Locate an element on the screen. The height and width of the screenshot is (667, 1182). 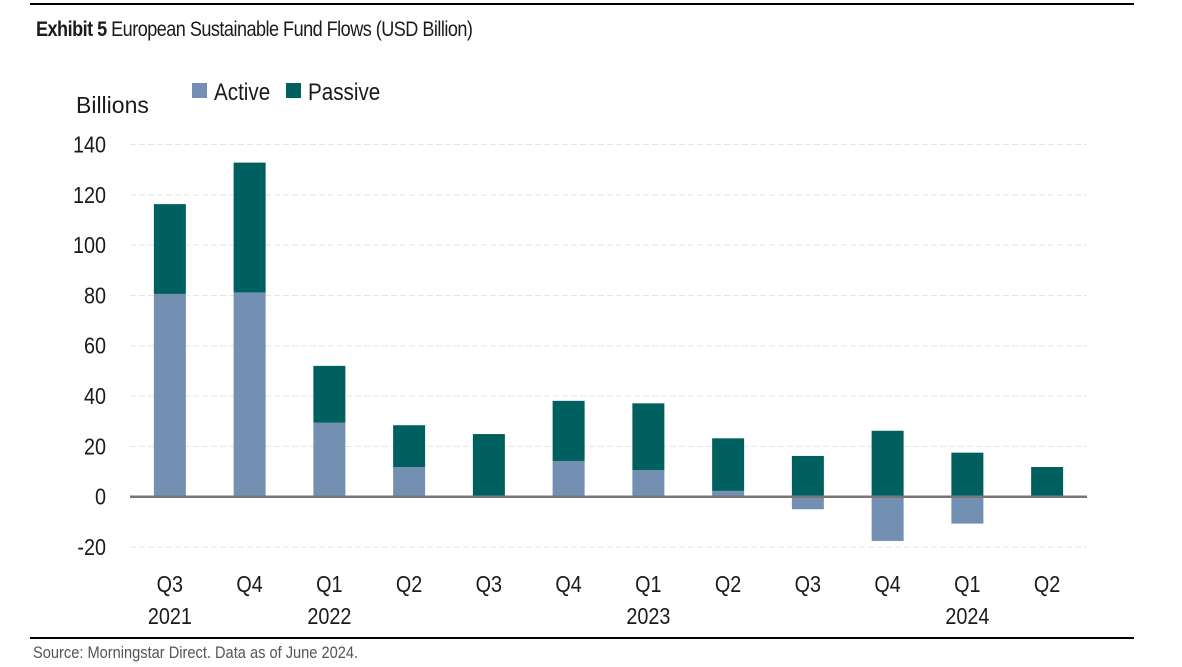
y-tick-label: -20 is located at coordinates (91, 548).